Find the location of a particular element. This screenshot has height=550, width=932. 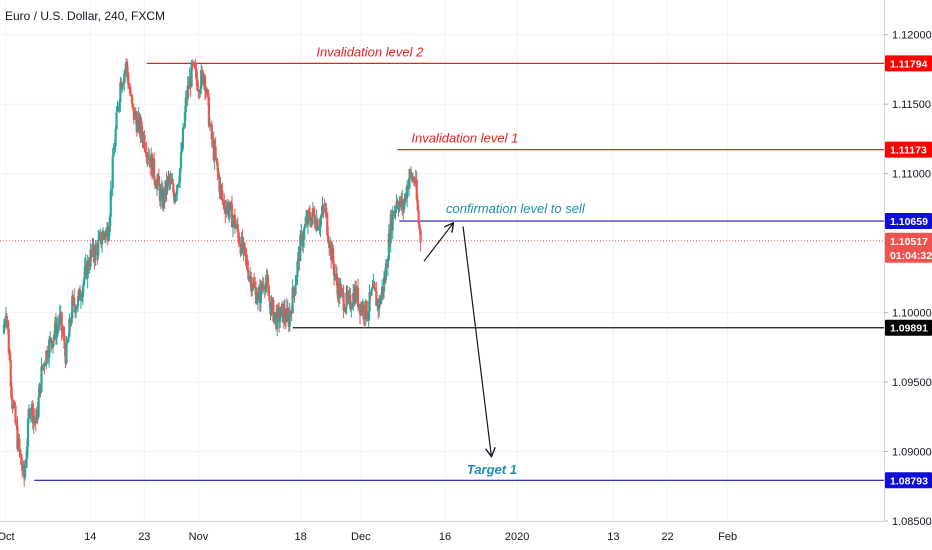

y-axis-panel is located at coordinates (908, 275).